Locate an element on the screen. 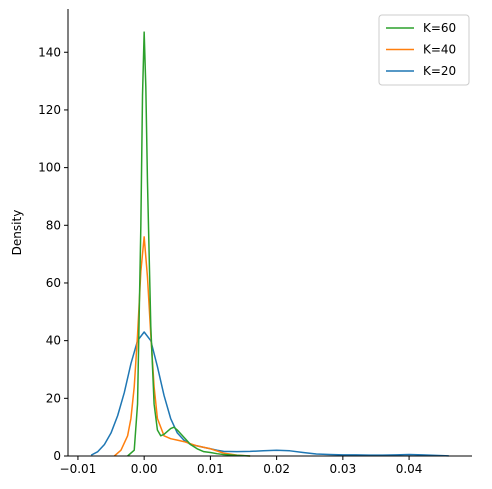 The image size is (492, 489). y-tick-label: 120 is located at coordinates (49, 110).